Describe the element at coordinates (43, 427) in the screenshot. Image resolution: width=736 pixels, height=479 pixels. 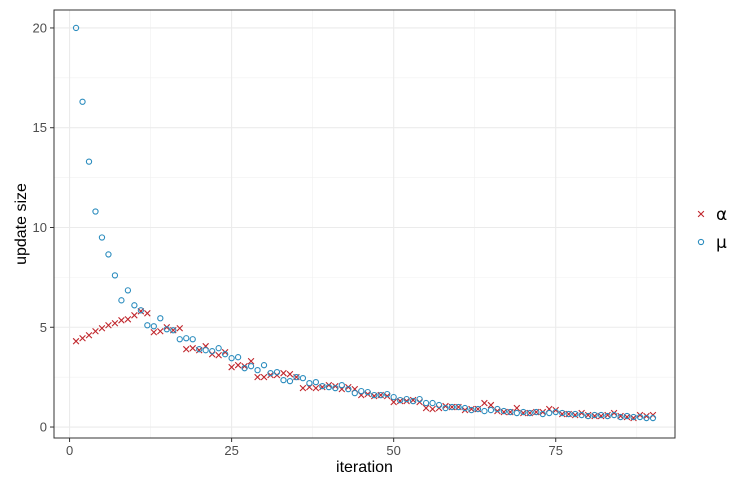
I see `y-tick-label: 0` at that location.